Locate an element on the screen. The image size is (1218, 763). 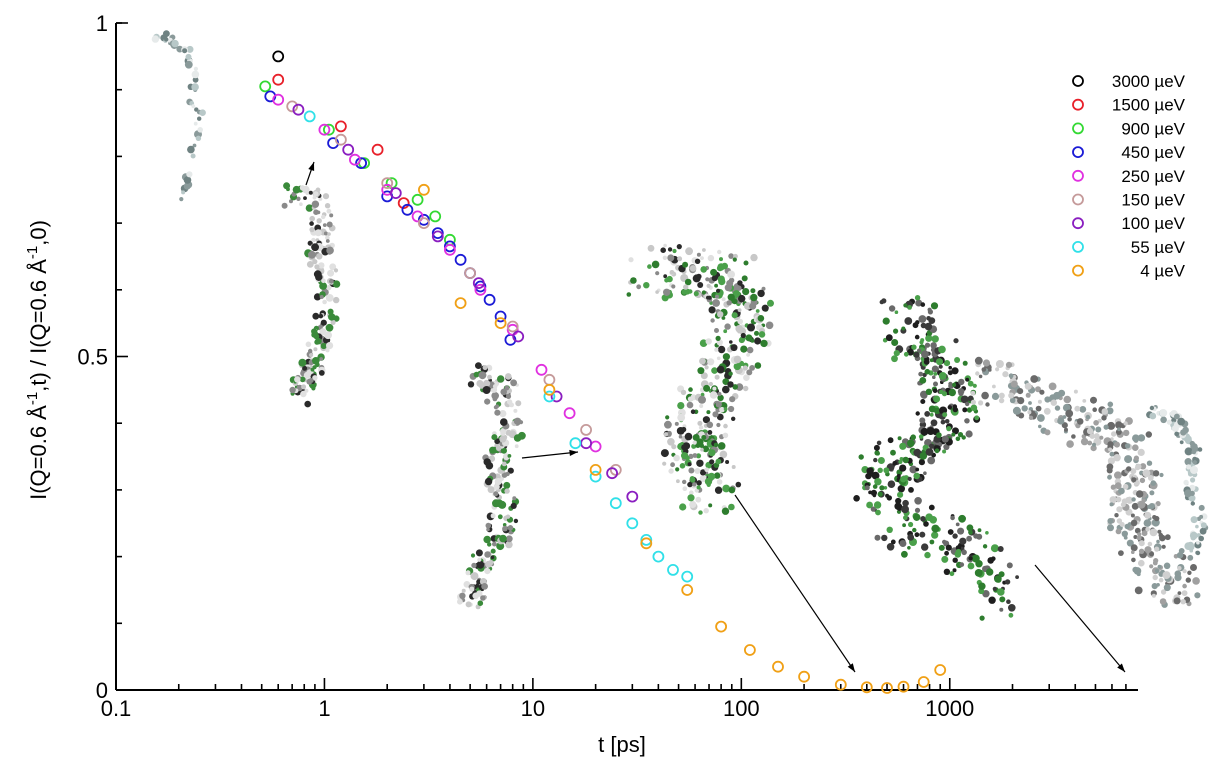
x-tick-label: 10 is located at coordinates (533, 708).